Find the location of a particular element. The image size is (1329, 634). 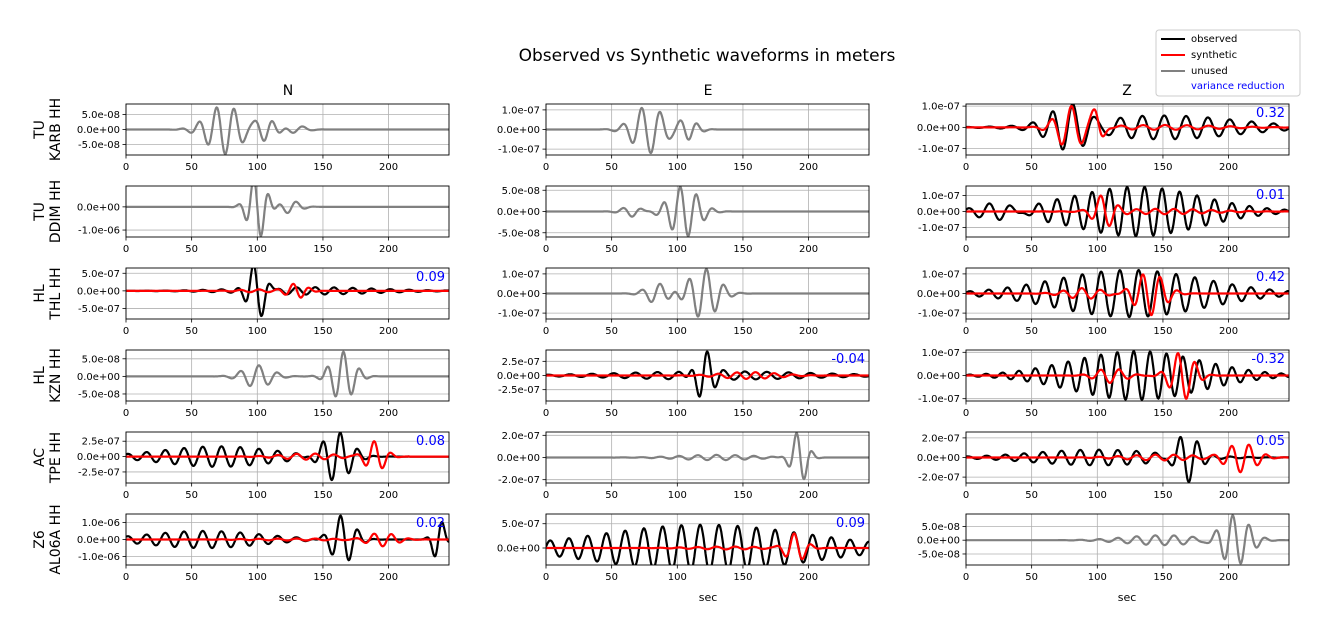

variance-reduction-label: 0.05 is located at coordinates (1270, 441).